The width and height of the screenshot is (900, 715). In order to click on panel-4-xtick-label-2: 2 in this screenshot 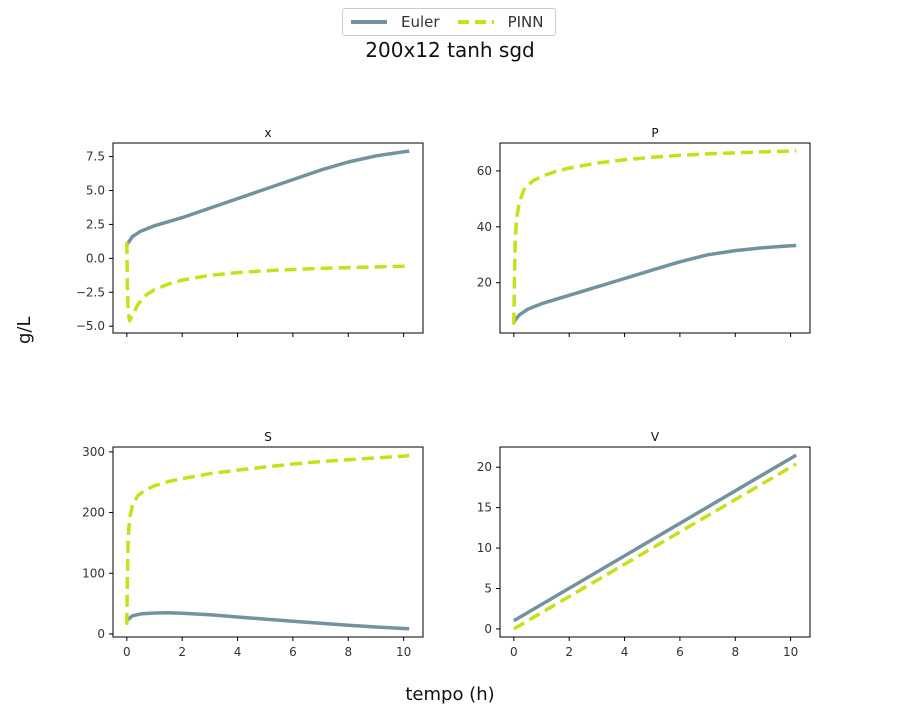, I will do `click(569, 652)`.